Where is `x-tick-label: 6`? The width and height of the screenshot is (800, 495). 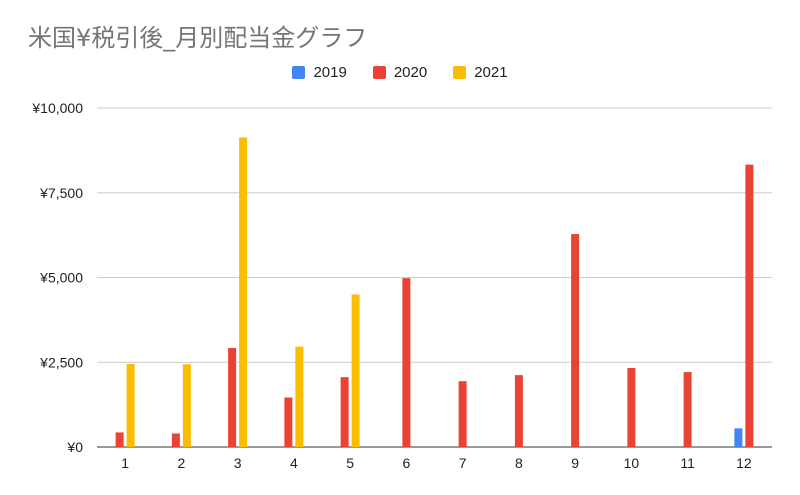 x-tick-label: 6 is located at coordinates (406, 463).